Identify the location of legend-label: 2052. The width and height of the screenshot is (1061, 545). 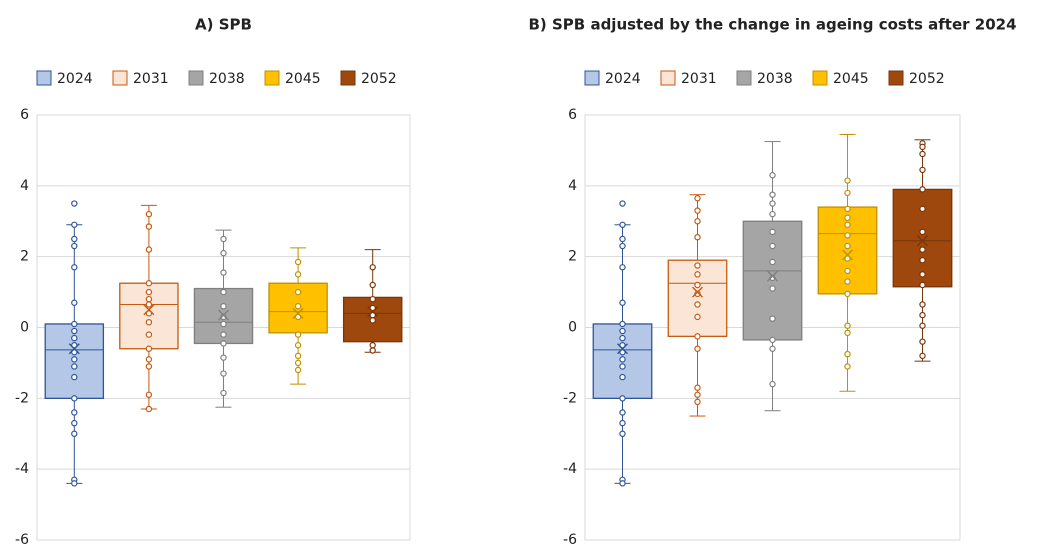
(379, 79).